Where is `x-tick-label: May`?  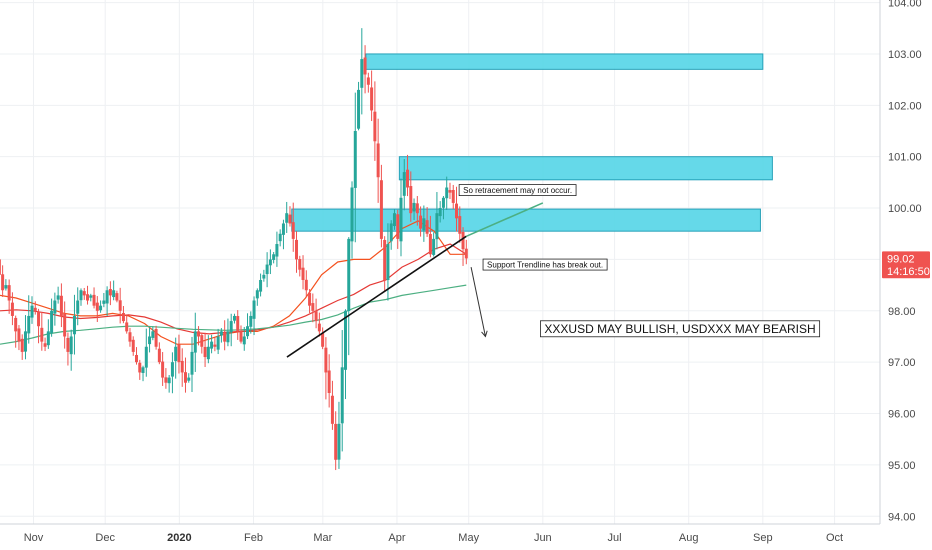
x-tick-label: May is located at coordinates (468, 538).